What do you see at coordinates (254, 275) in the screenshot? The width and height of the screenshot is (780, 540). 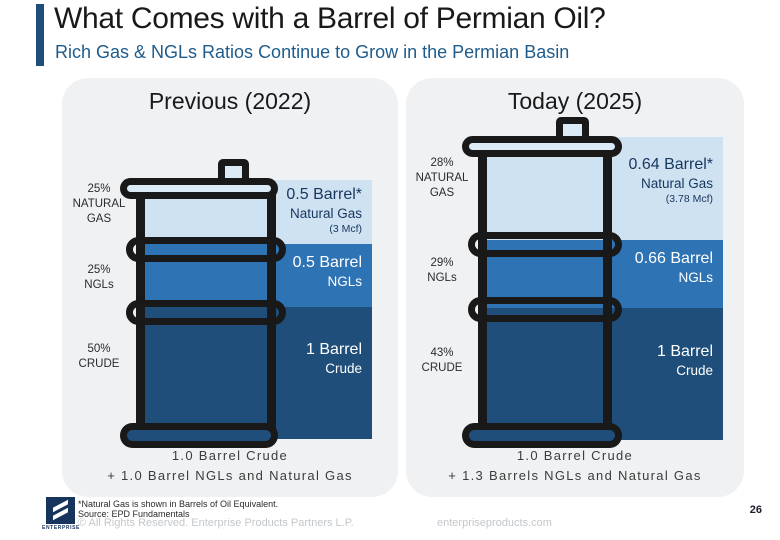 I see `ngls-segment: 0.5 Barrel NGLs` at bounding box center [254, 275].